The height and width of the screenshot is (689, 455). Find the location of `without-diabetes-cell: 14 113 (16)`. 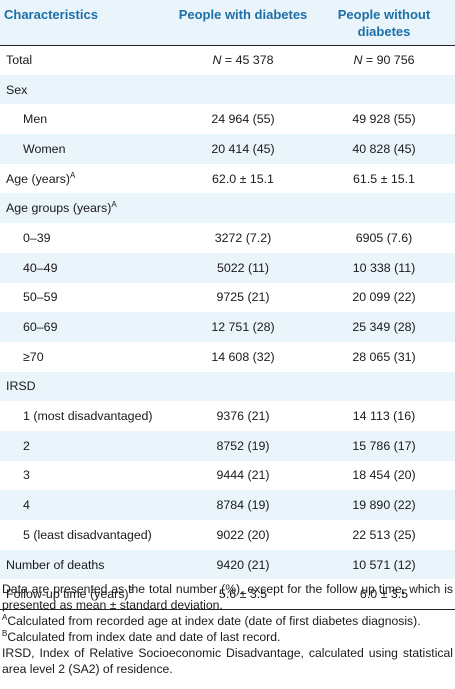

without-diabetes-cell: 14 113 (16) is located at coordinates (384, 416).